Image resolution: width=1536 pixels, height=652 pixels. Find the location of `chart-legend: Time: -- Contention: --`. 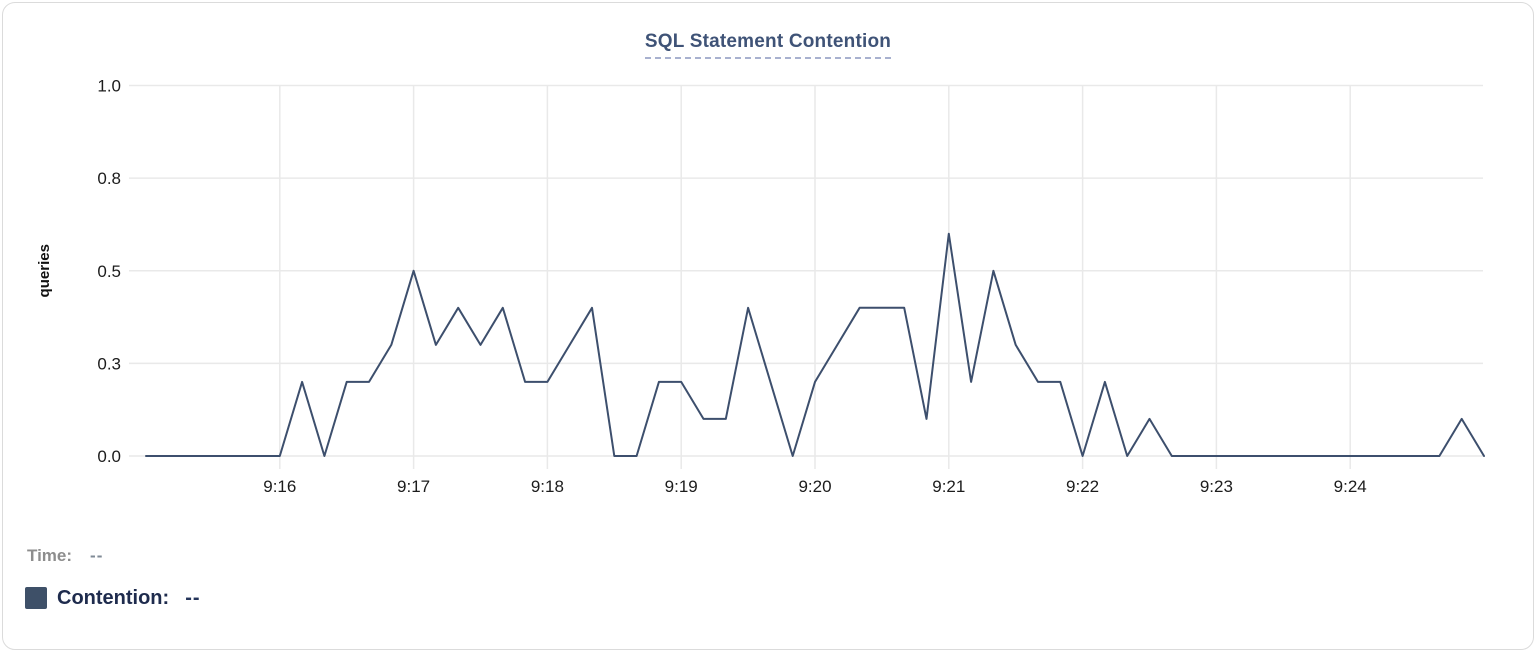

chart-legend: Time: -- Contention: -- is located at coordinates (113, 578).